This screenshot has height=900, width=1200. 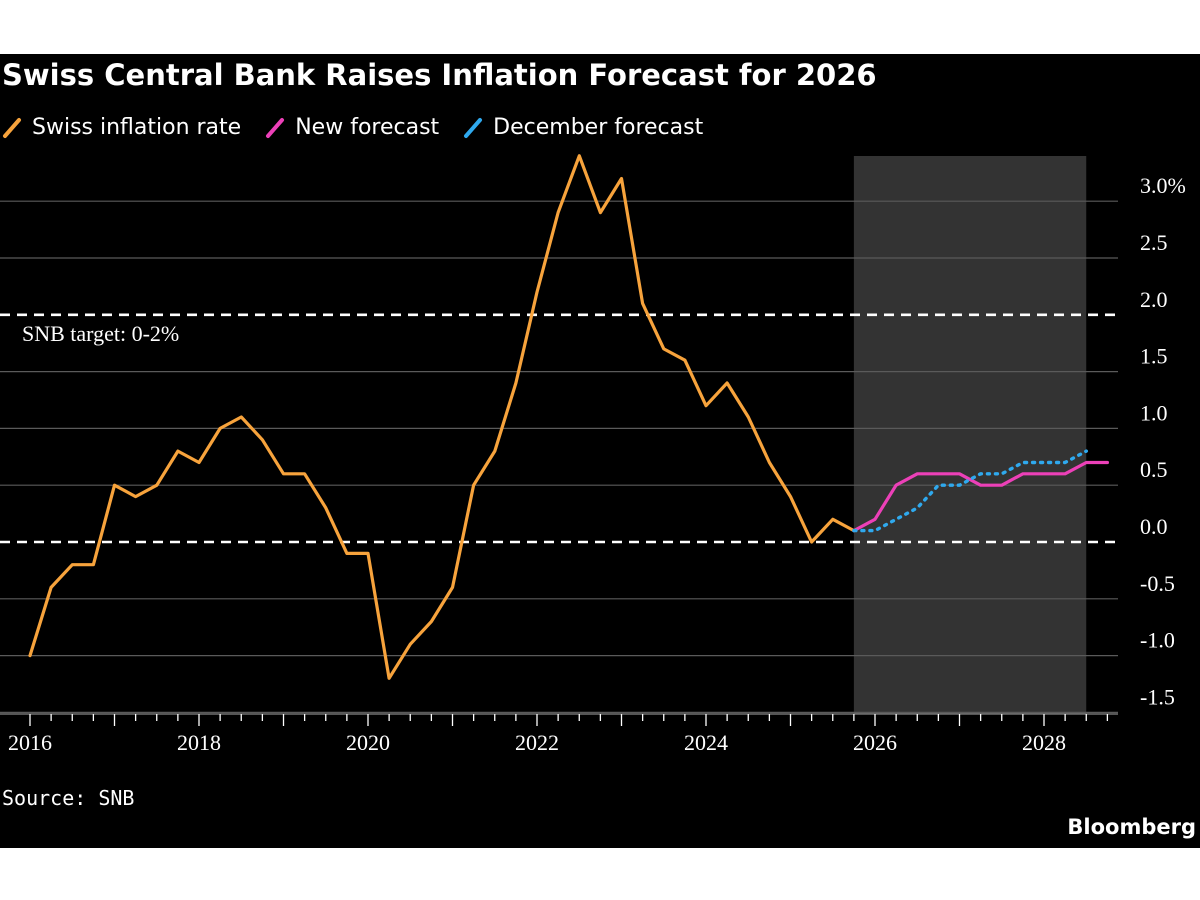 What do you see at coordinates (1154, 242) in the screenshot?
I see `y-tick-label: 2.5` at bounding box center [1154, 242].